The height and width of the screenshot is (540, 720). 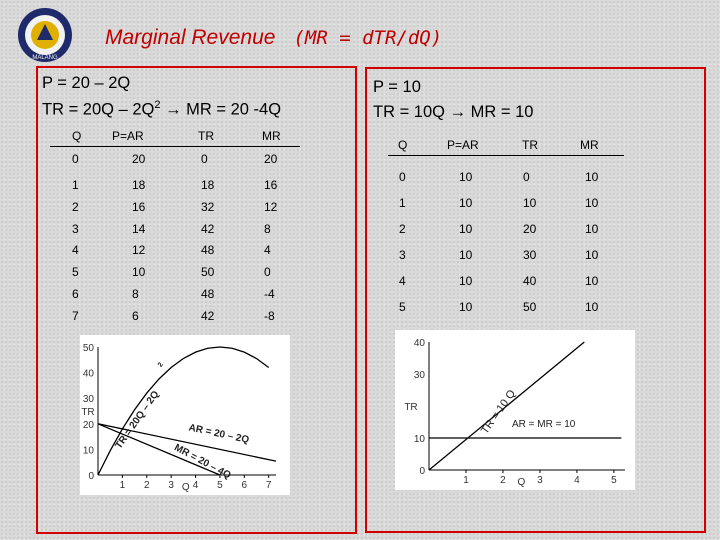 I want to click on right-table-cell-4-2: 40, so click(x=530, y=281).